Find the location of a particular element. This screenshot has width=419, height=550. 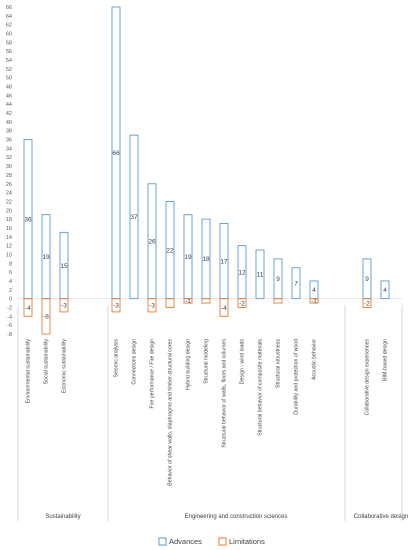

category-label: Connections design is located at coordinates (135, 362).